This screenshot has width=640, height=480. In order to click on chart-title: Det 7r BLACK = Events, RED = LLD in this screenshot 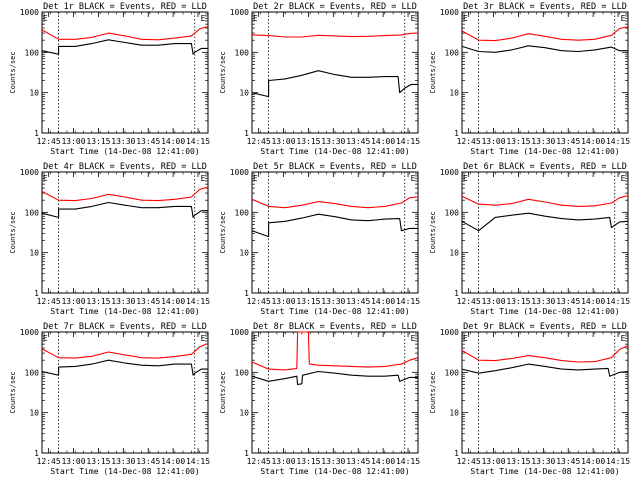, I will do `click(125, 327)`.